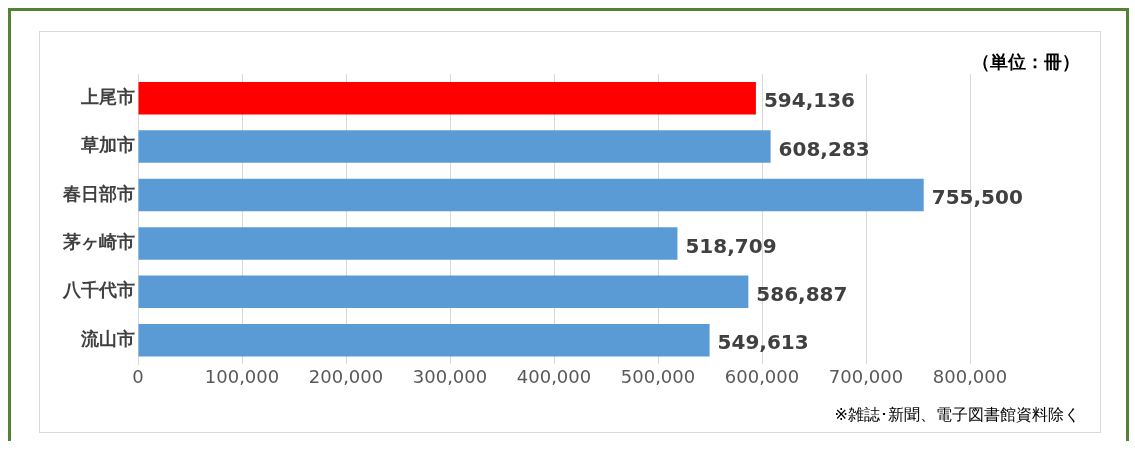 The width and height of the screenshot is (1135, 450). I want to click on data-label: 594,136, so click(809, 100).